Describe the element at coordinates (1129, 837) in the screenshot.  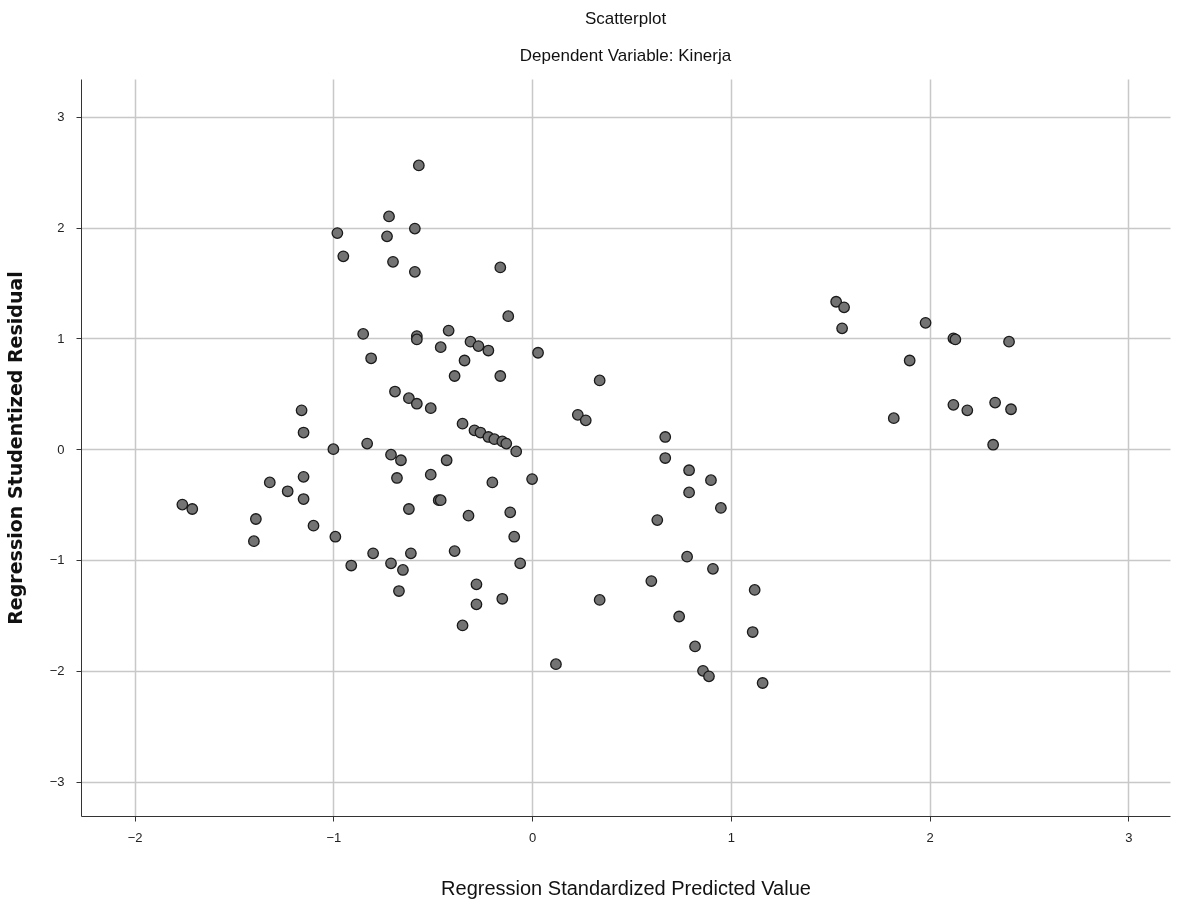
I see `x-tick-label: 3` at that location.